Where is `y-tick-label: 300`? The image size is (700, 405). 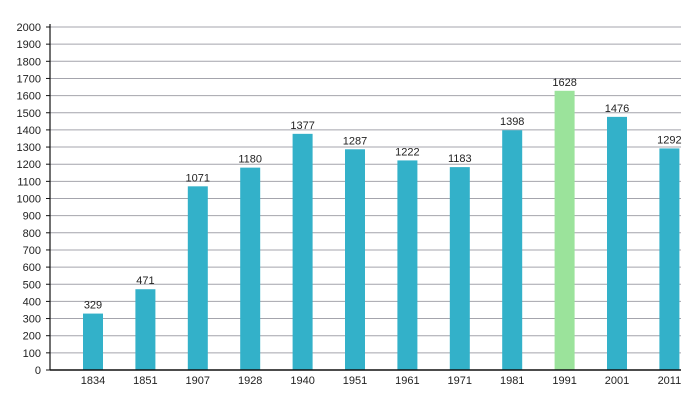 y-tick-label: 300 is located at coordinates (32, 320).